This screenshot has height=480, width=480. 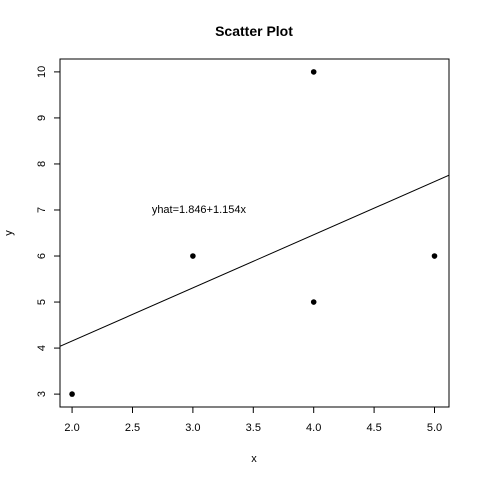 I want to click on y-axis: 3 4 5 6 7 8 9 10, so click(x=48, y=231).